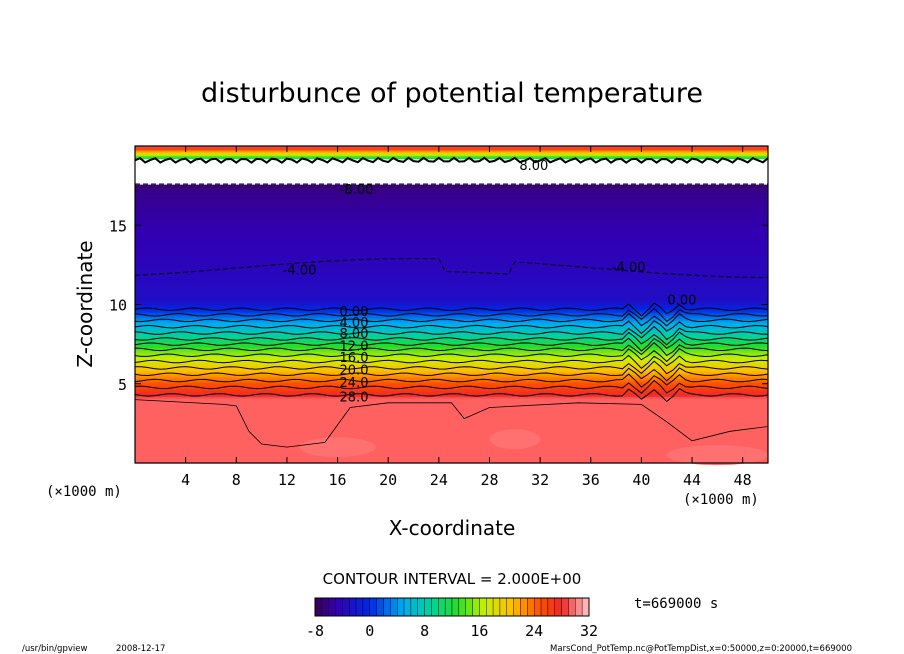 This screenshot has width=904, height=654. I want to click on contour-label: 20.0, so click(354, 370).